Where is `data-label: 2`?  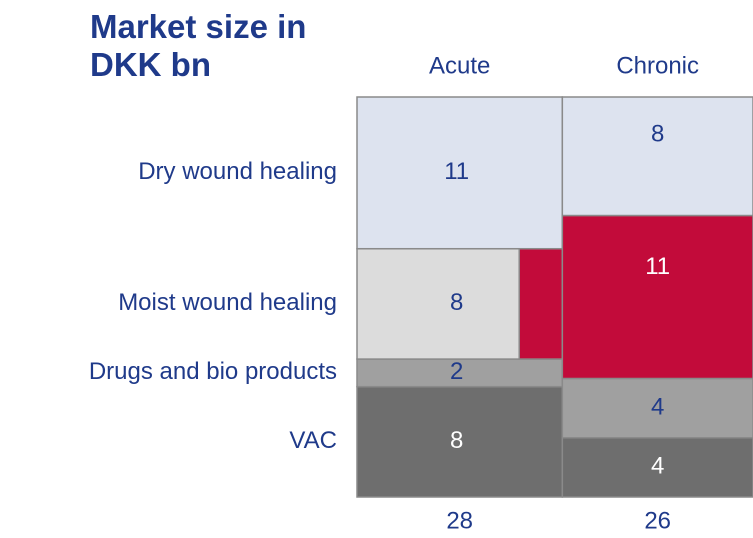 data-label: 2 is located at coordinates (456, 371).